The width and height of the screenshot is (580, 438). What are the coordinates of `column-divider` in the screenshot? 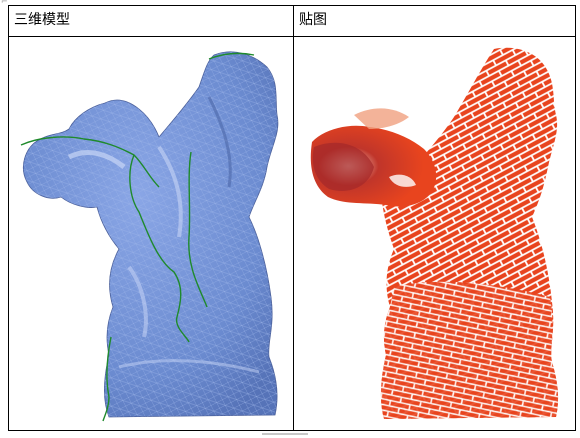 It's located at (293, 218).